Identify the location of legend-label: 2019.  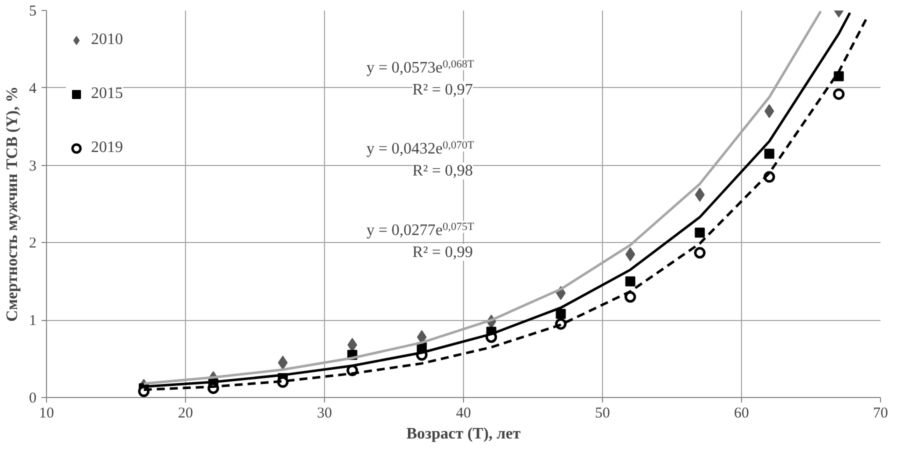
(107, 148).